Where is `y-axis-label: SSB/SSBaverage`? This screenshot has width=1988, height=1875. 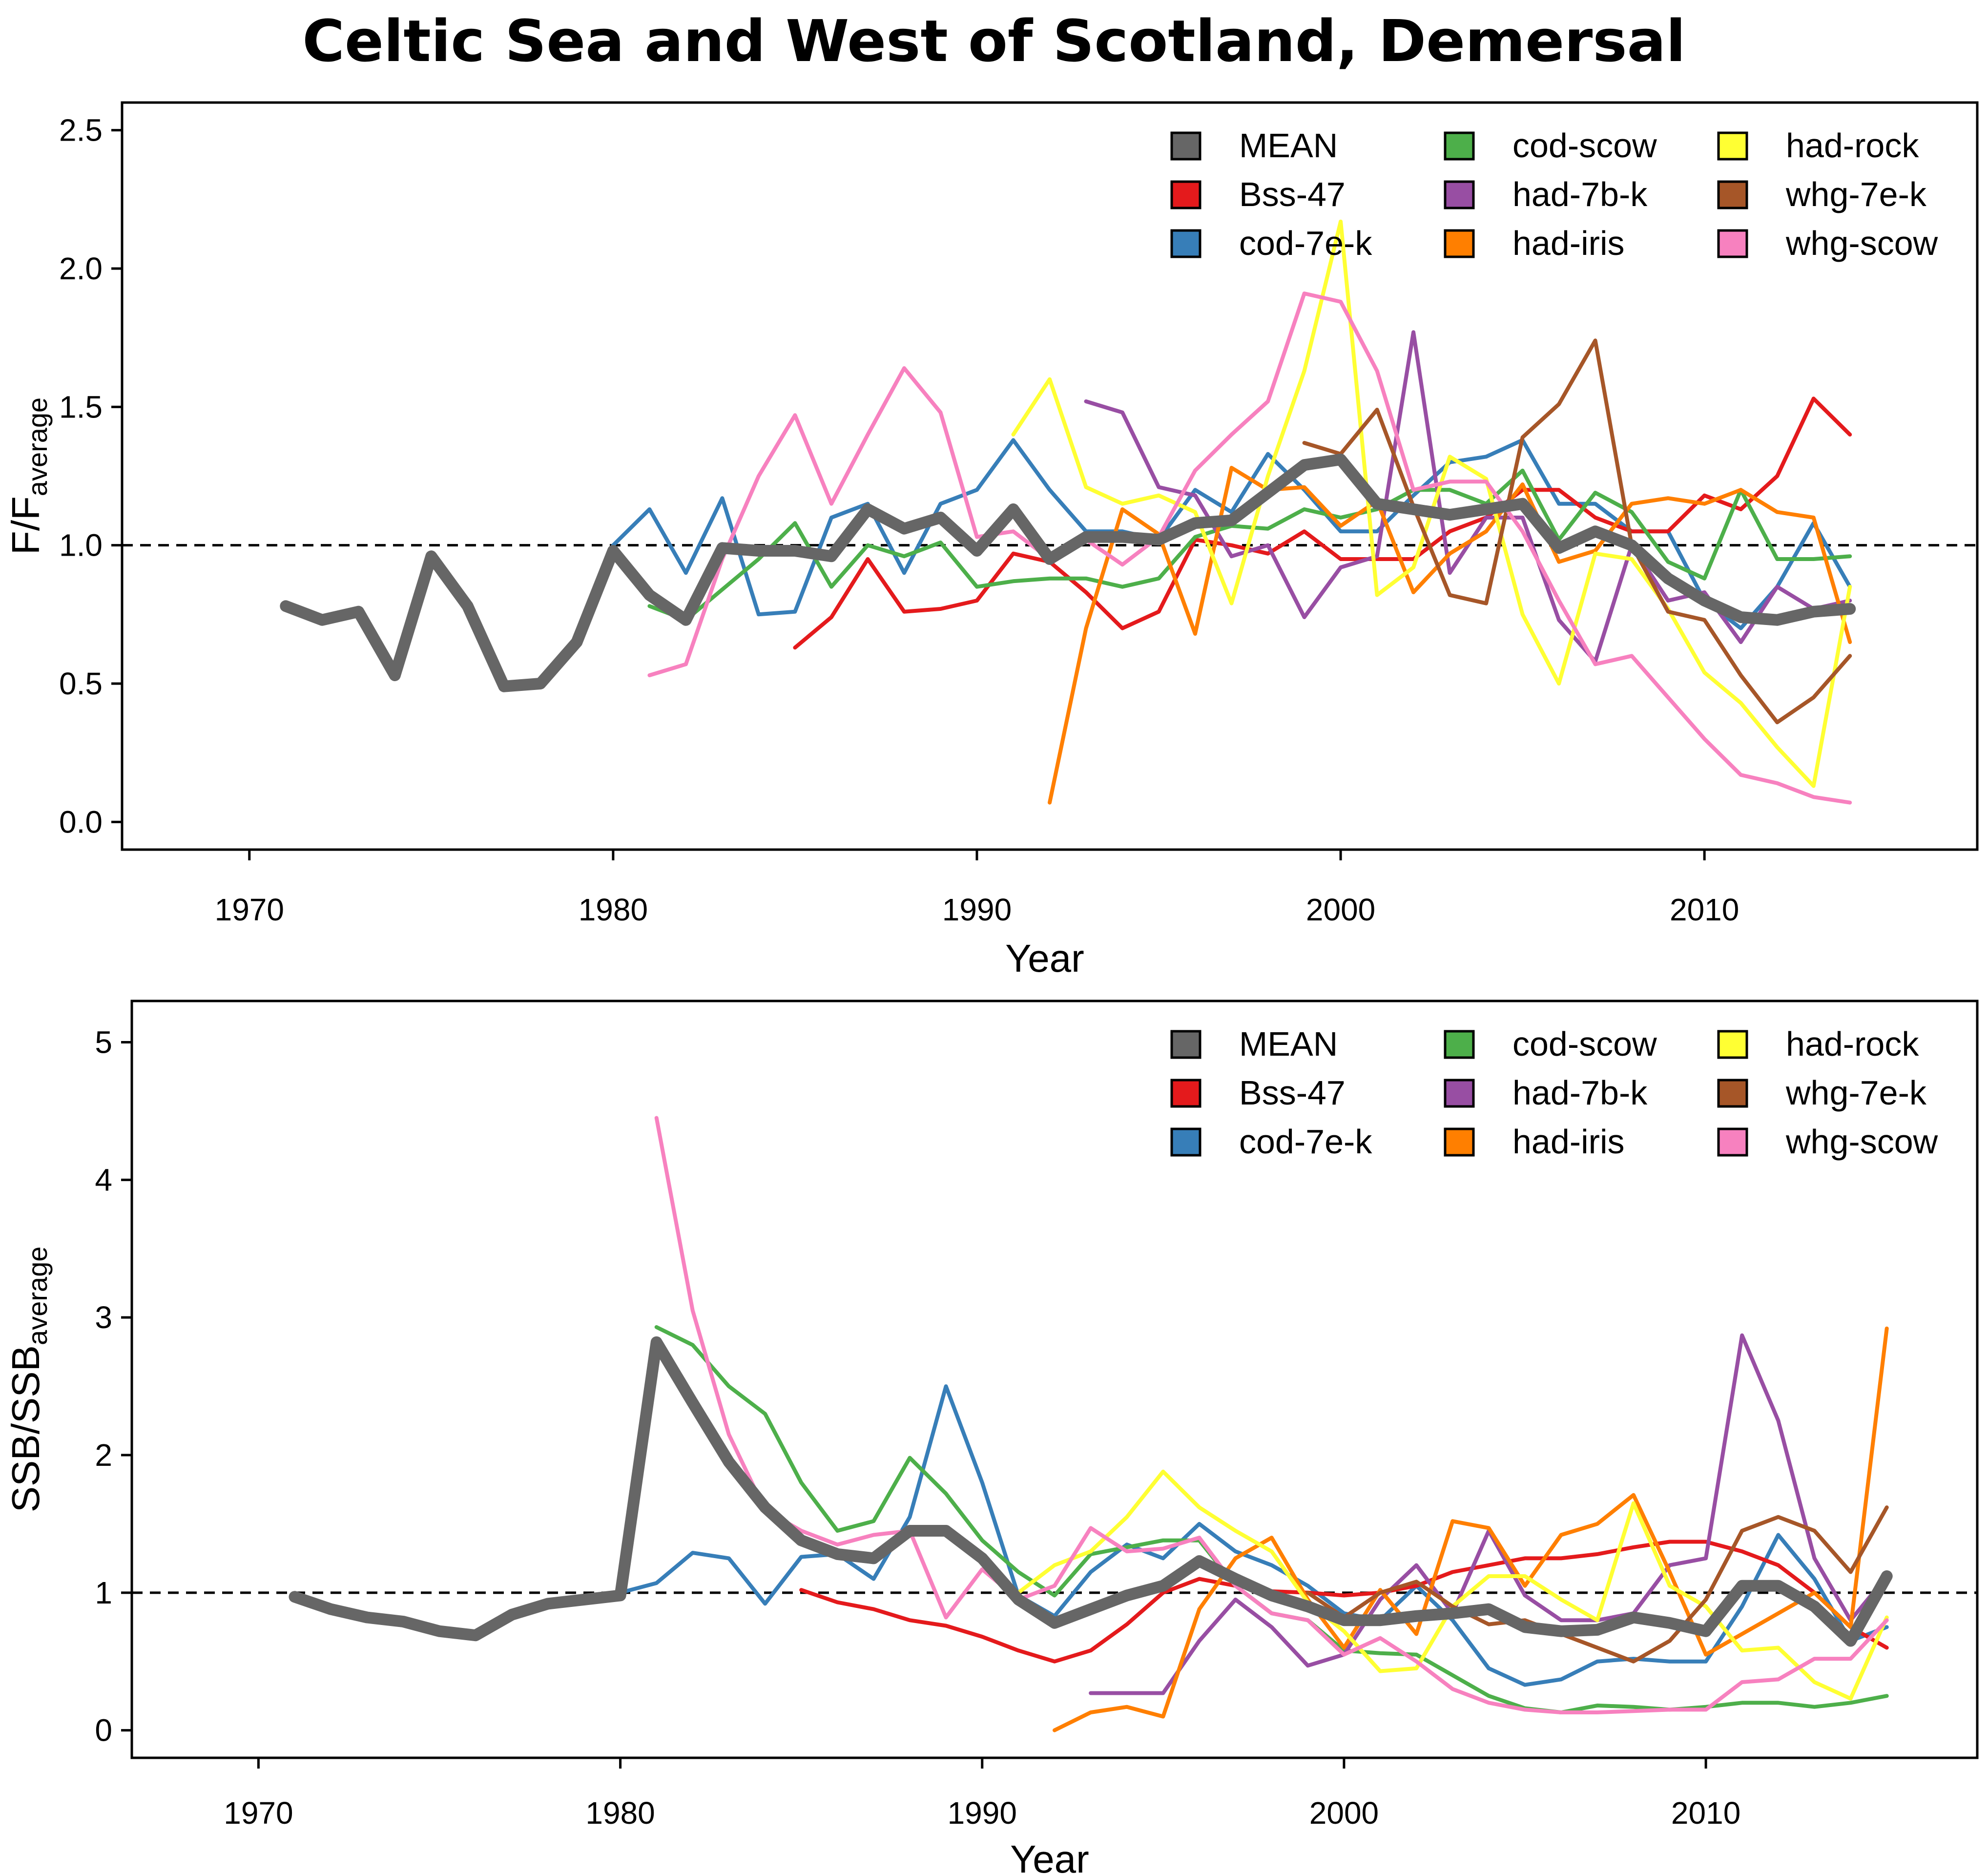 y-axis-label: SSB/SSBaverage is located at coordinates (28, 1380).